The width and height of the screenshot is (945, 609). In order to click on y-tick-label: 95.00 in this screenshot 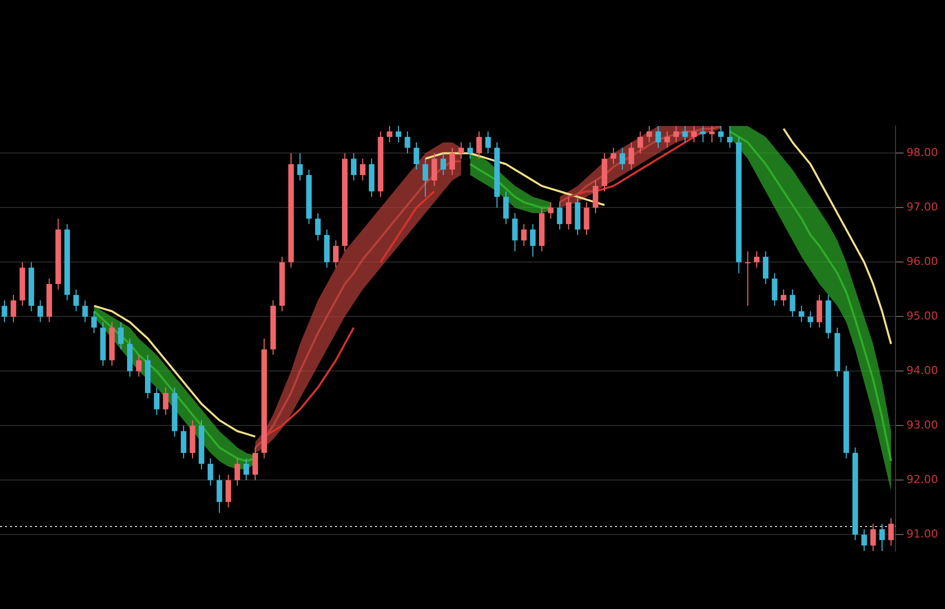, I will do `click(922, 316)`.